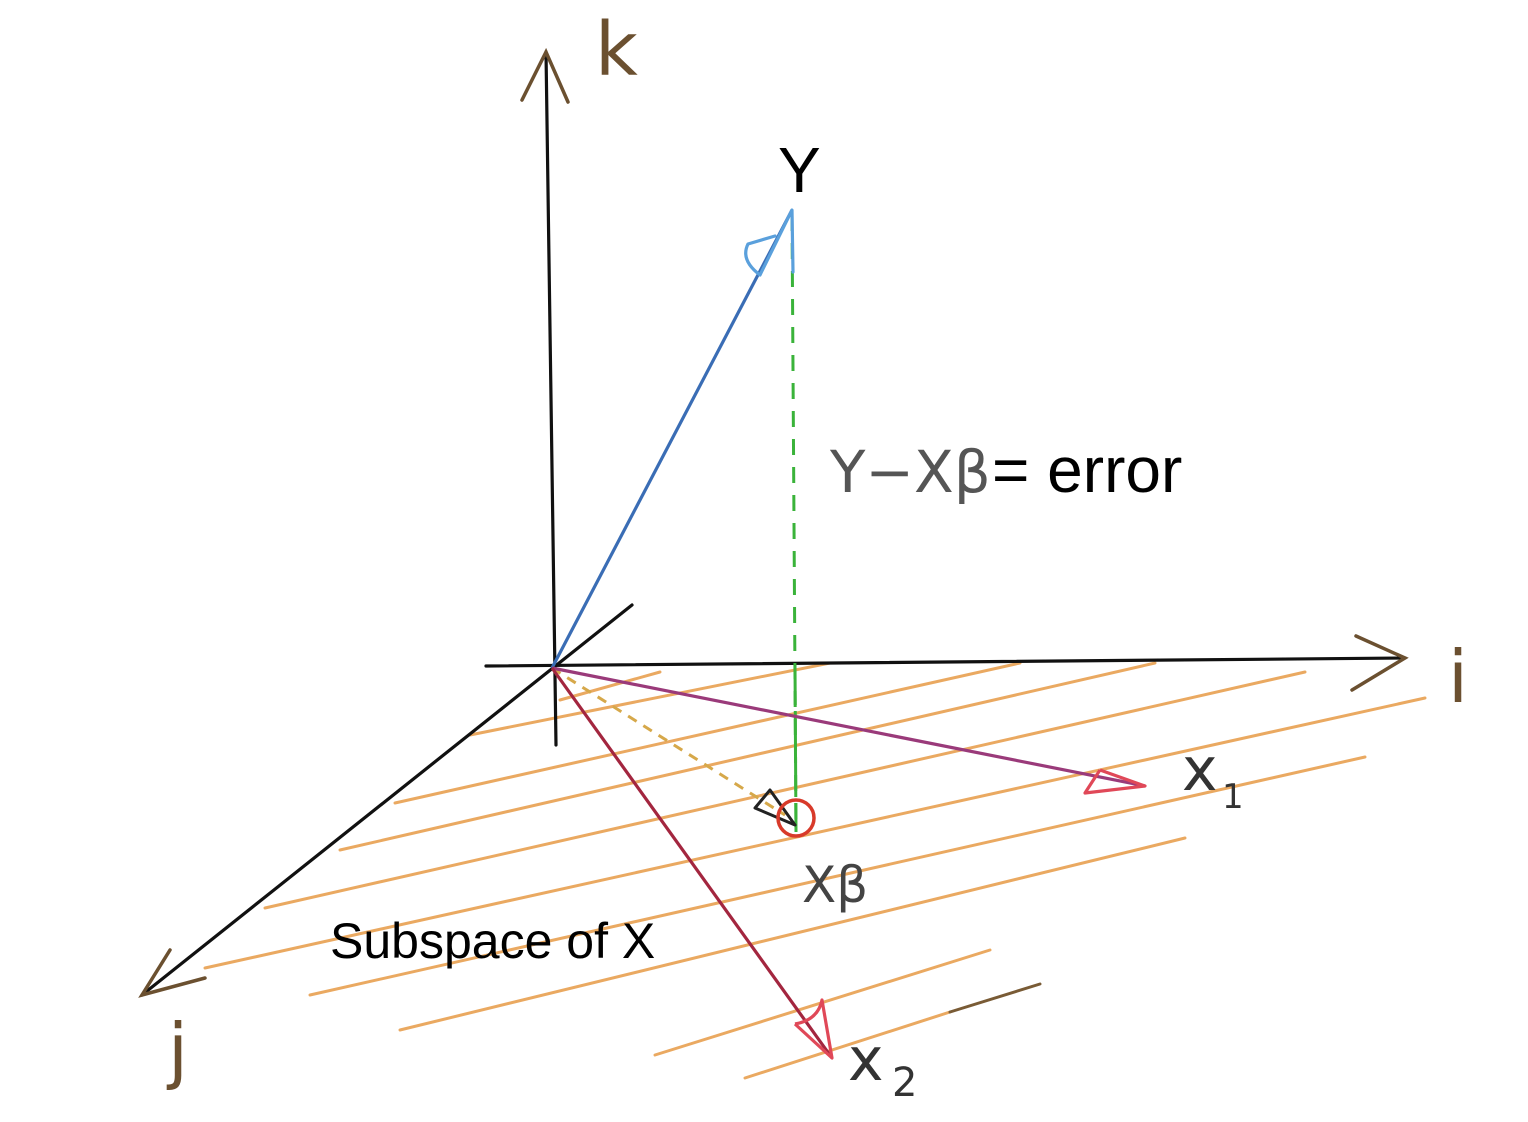 This screenshot has height=1122, width=1528. What do you see at coordinates (795, 748) in the screenshot?
I see `error-line-plane` at bounding box center [795, 748].